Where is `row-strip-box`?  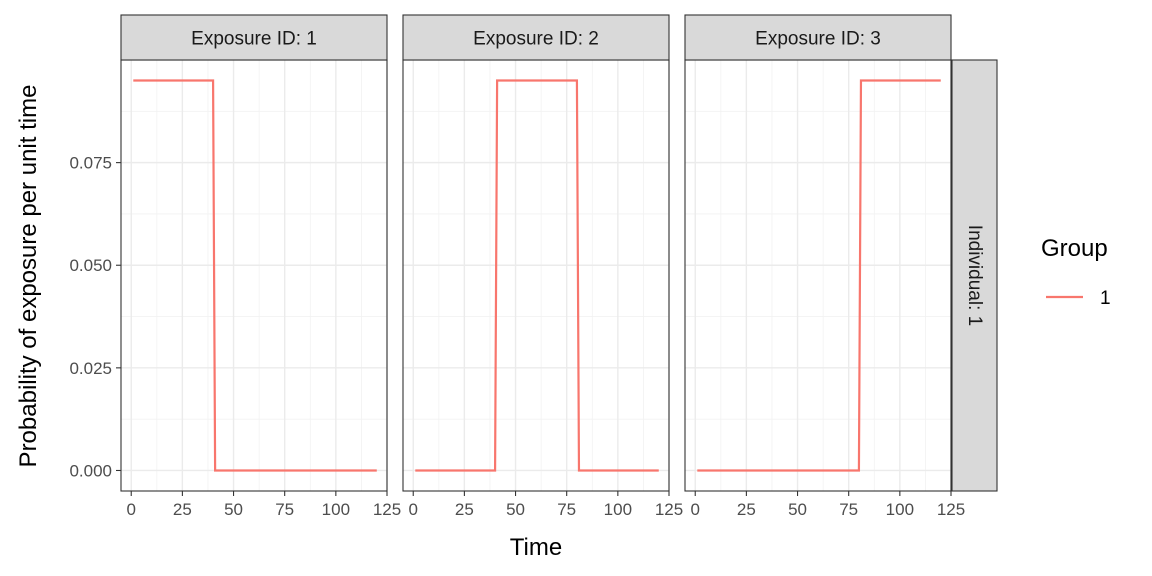 row-strip-box is located at coordinates (974, 275).